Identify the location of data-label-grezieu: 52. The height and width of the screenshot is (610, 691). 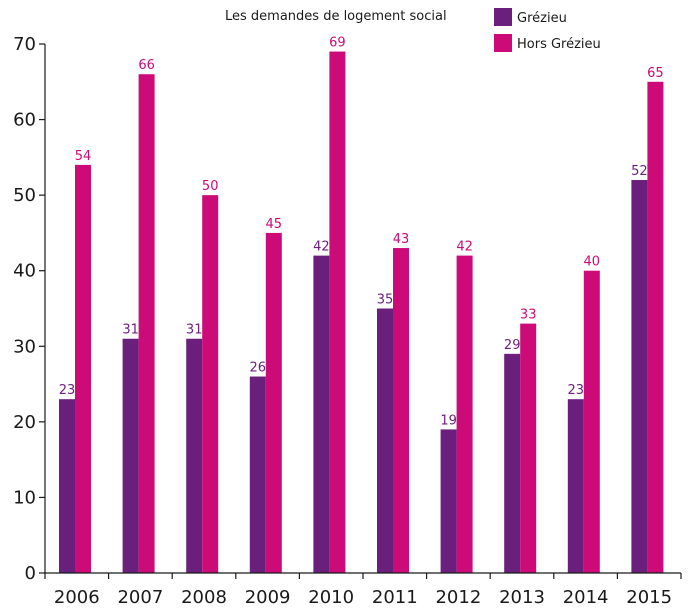
(639, 171).